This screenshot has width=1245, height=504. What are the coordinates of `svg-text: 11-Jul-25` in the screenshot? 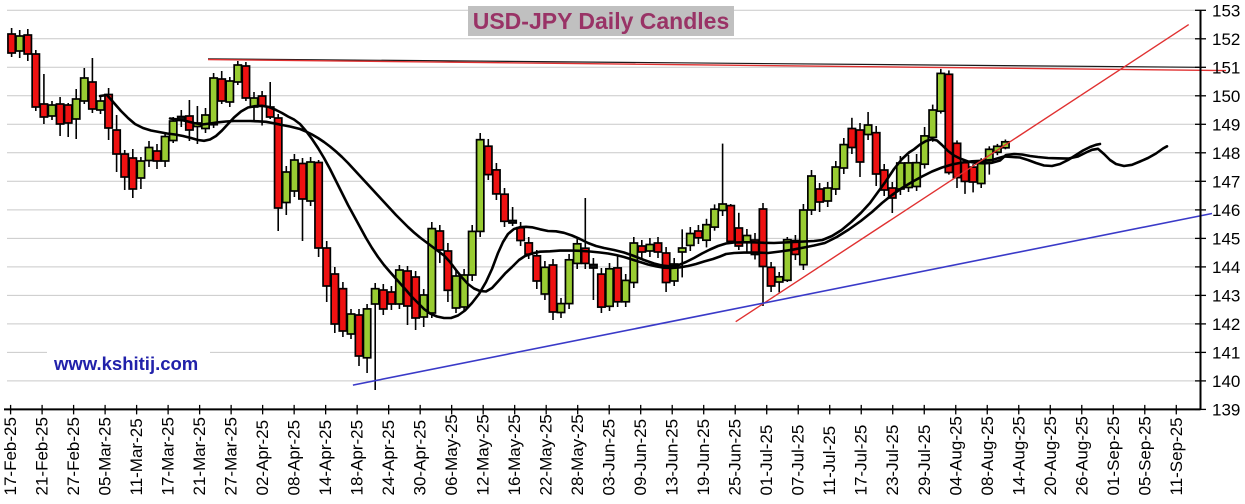 It's located at (829, 461).